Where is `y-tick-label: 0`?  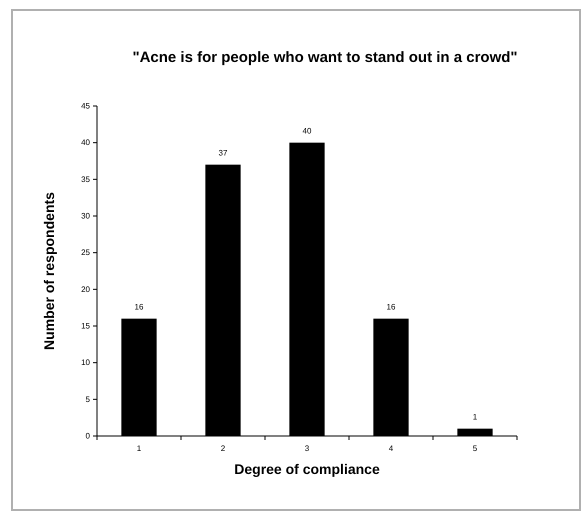 y-tick-label: 0 is located at coordinates (88, 436).